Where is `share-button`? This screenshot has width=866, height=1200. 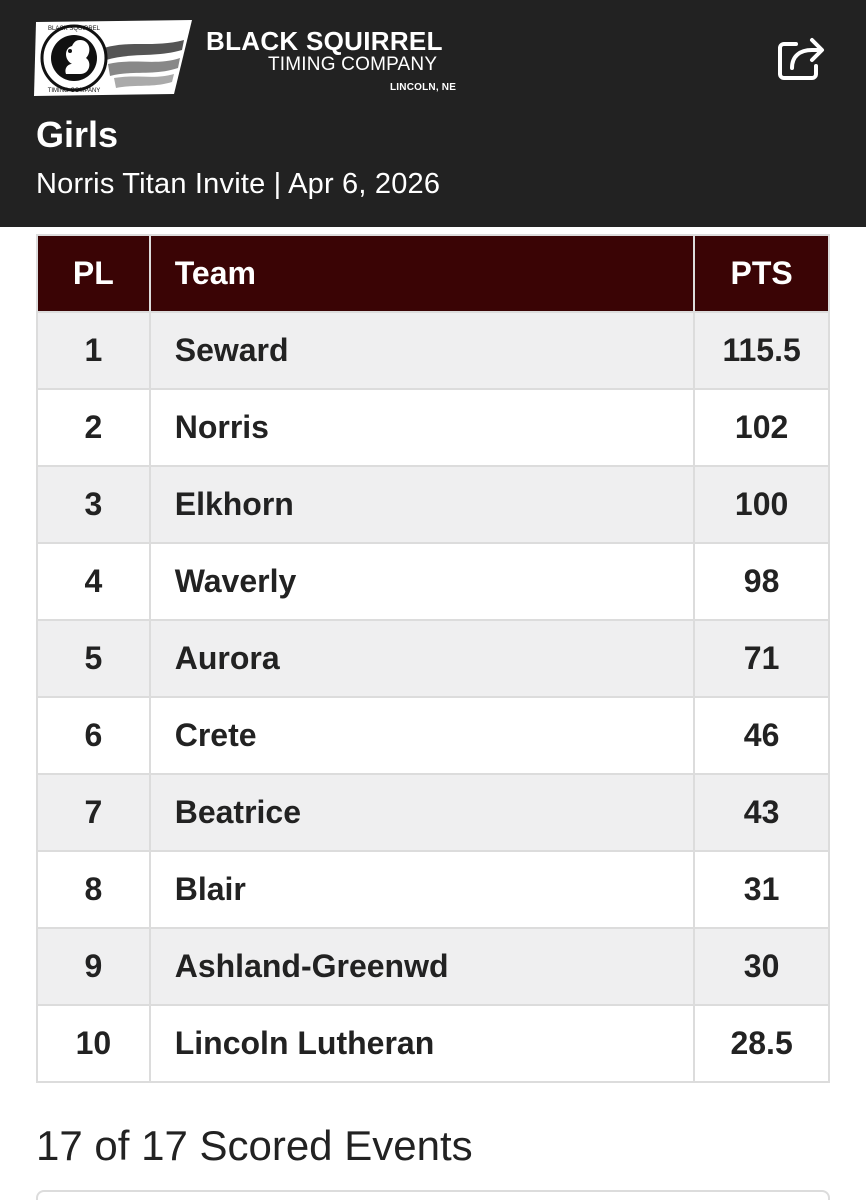
share-button is located at coordinates (802, 59).